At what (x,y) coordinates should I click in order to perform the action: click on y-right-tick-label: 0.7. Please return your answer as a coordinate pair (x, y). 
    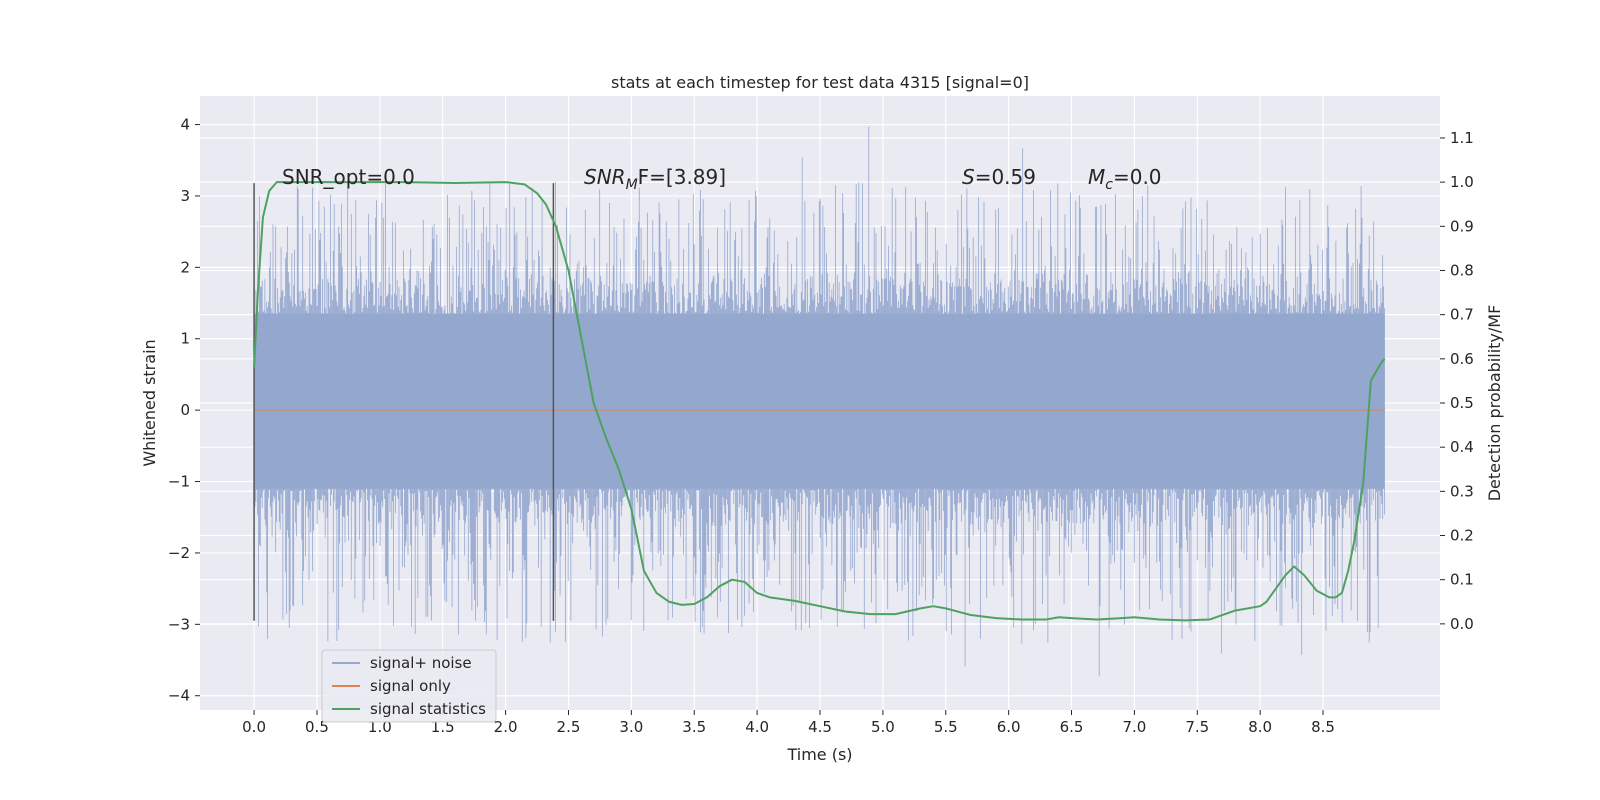
    Looking at the image, I should click on (1462, 315).